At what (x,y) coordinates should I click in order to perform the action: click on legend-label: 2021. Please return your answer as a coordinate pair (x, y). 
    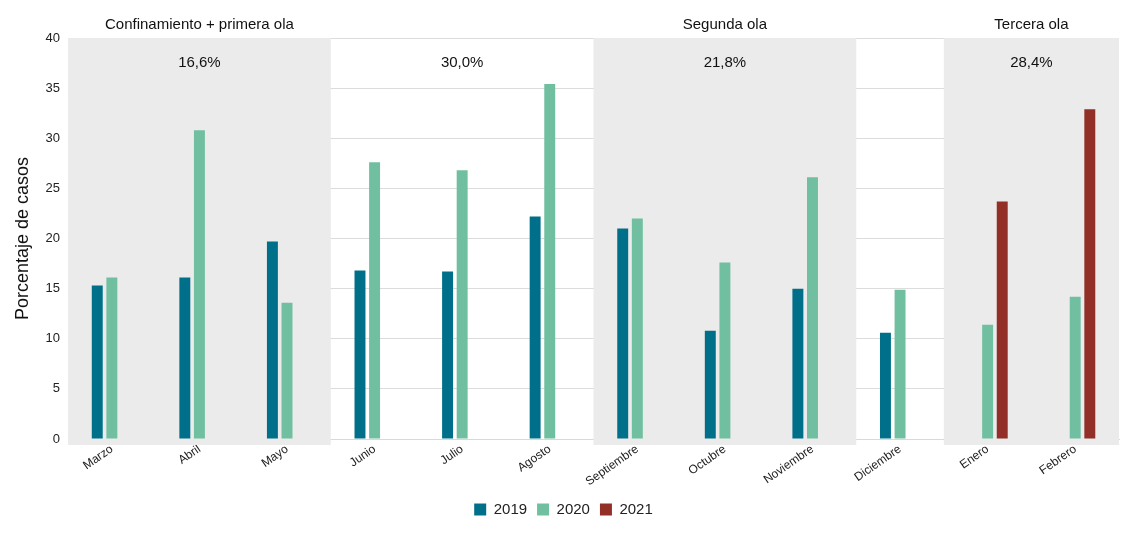
    Looking at the image, I should click on (636, 508).